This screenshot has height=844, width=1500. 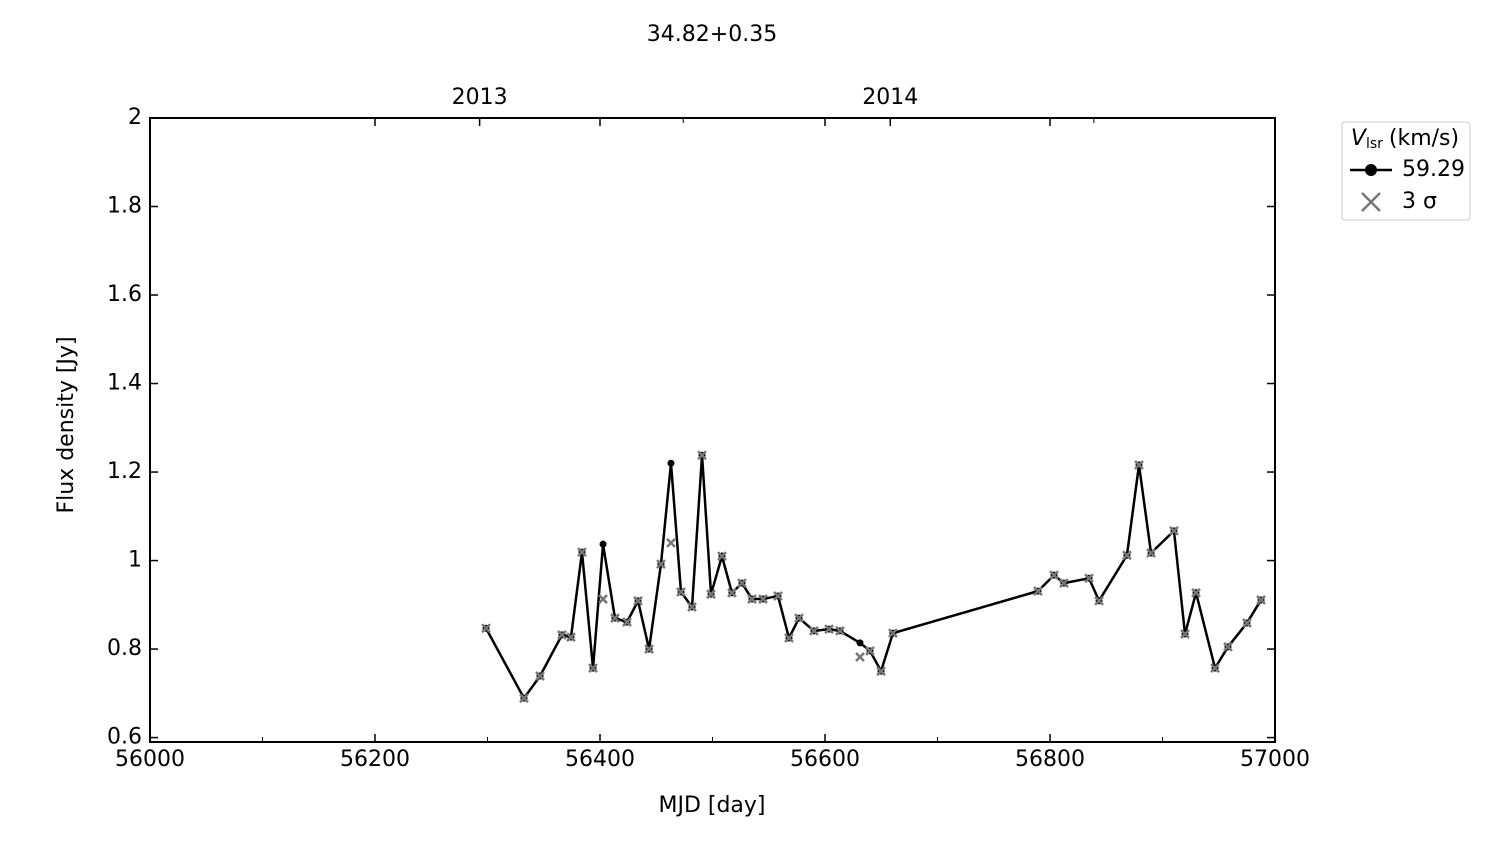 I want to click on x-tick-label: 56600, so click(x=825, y=759).